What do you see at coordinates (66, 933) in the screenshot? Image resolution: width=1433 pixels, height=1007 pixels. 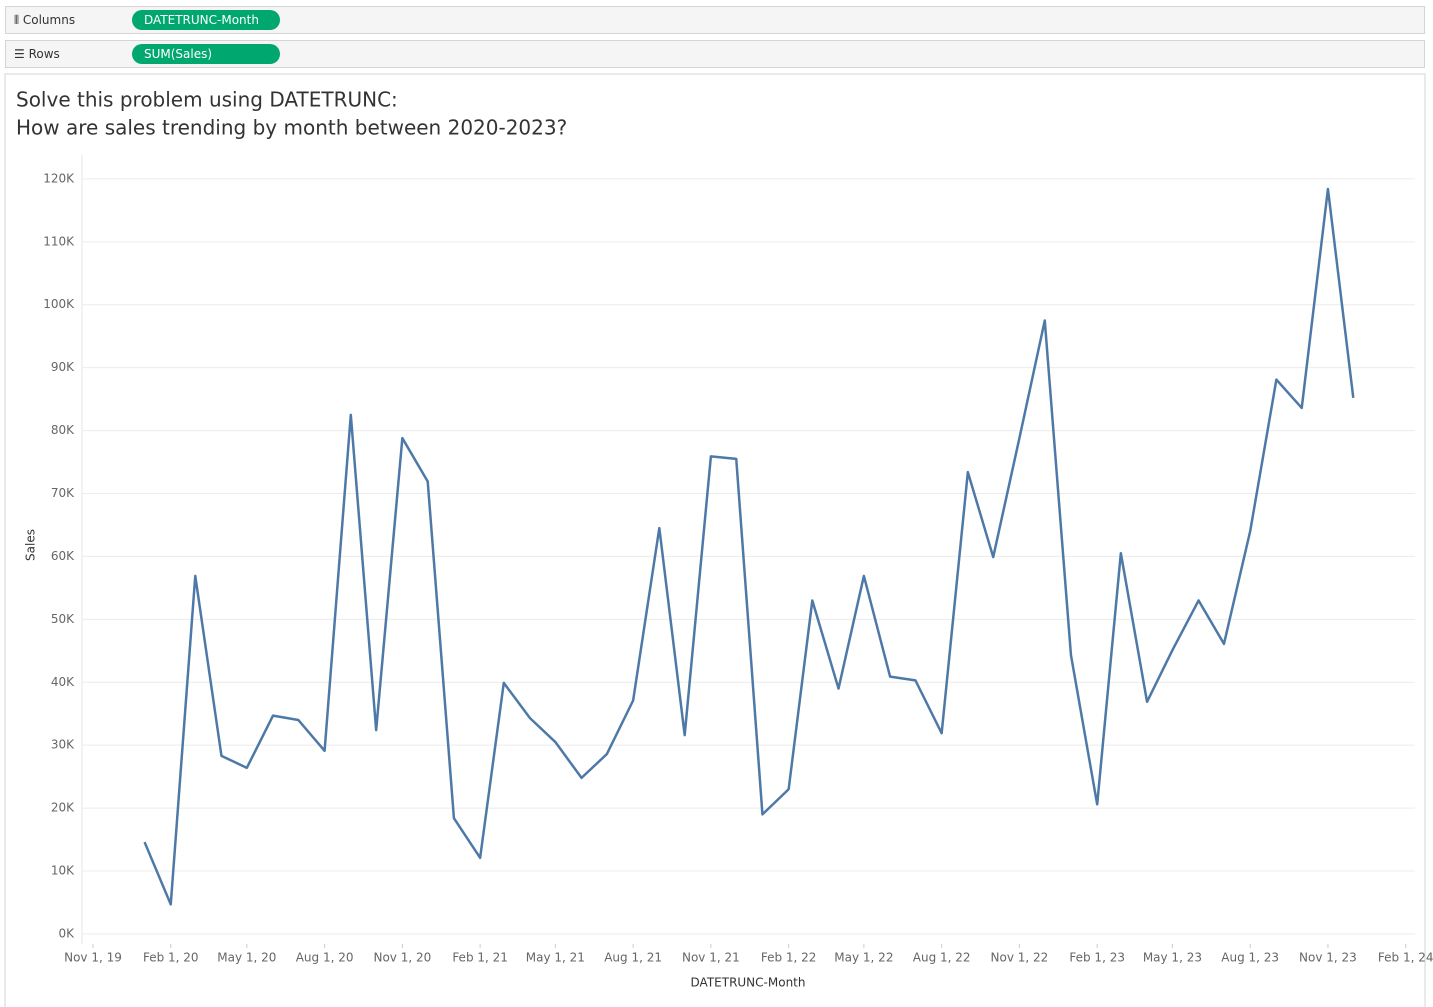 I see `y-tick-label: 0K` at bounding box center [66, 933].